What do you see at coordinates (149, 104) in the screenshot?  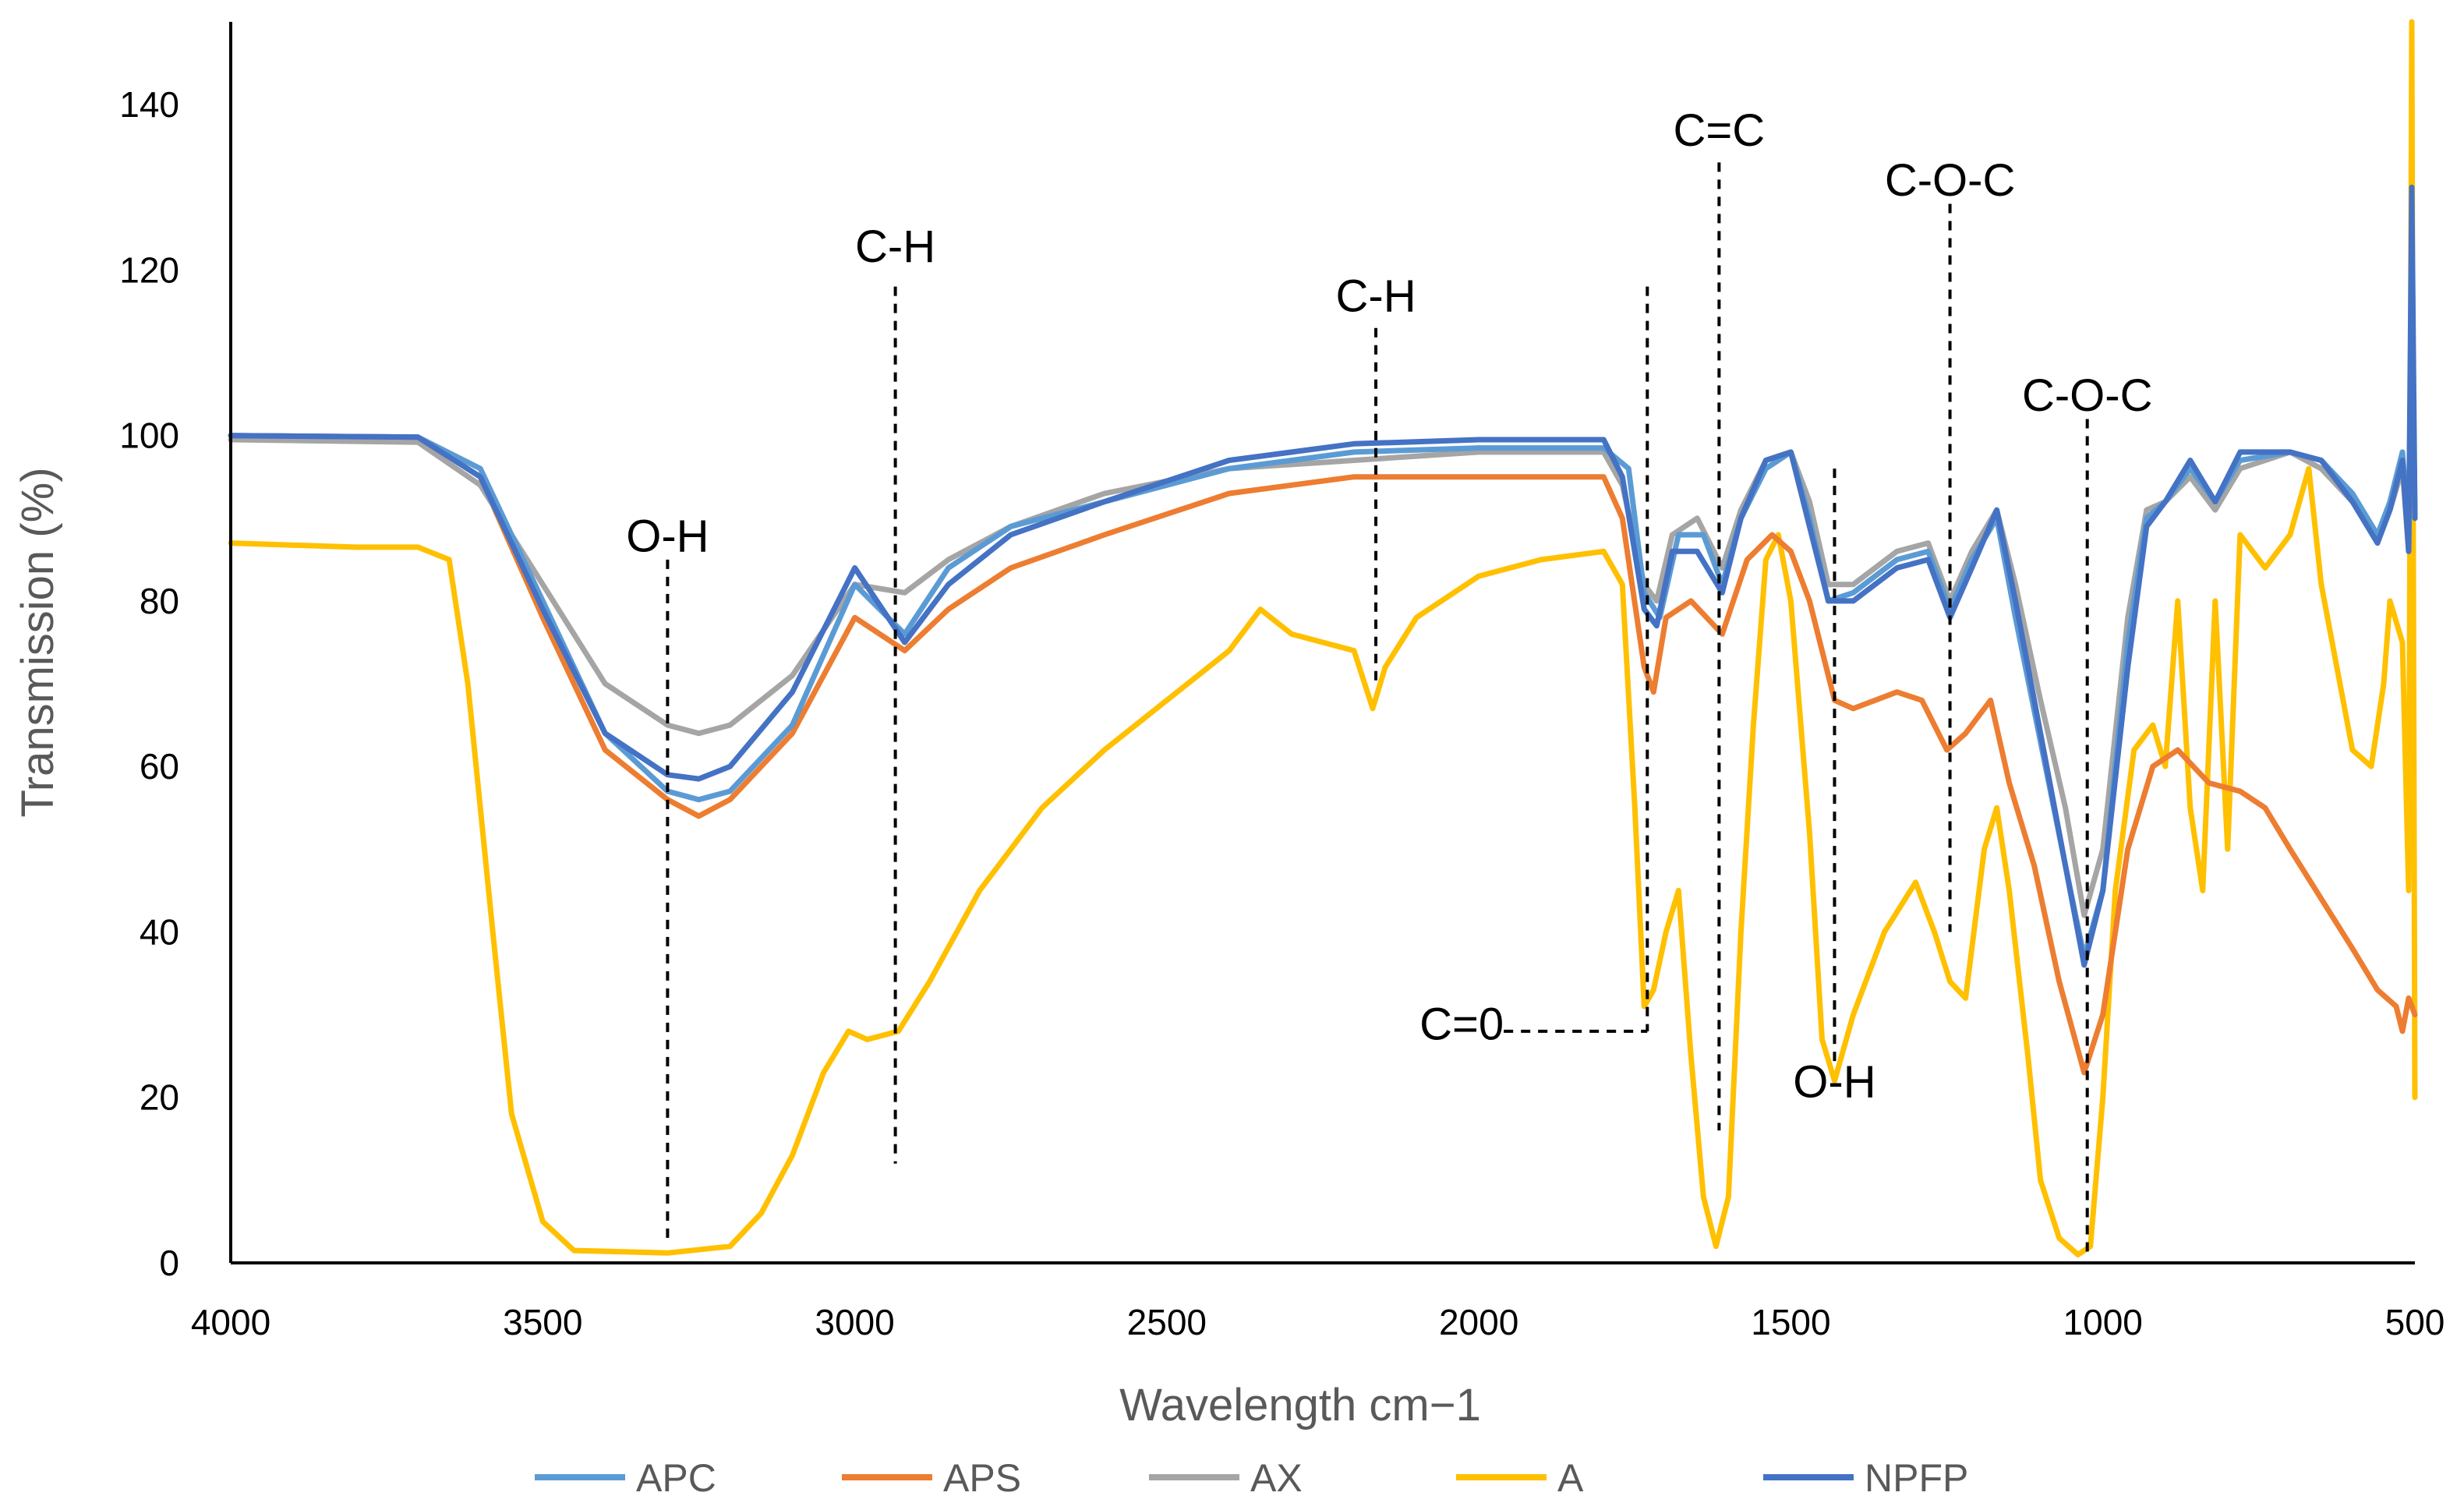 I see `y-tick-label: 140` at bounding box center [149, 104].